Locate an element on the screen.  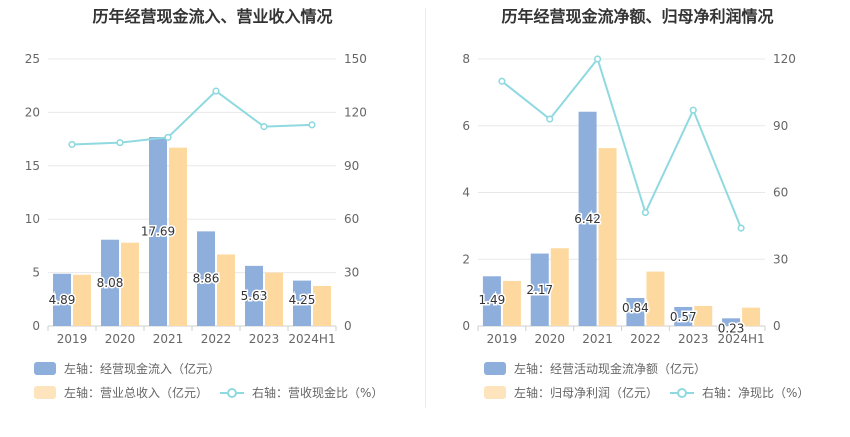
left-axis-tick-label: 5 is located at coordinates (36, 273).